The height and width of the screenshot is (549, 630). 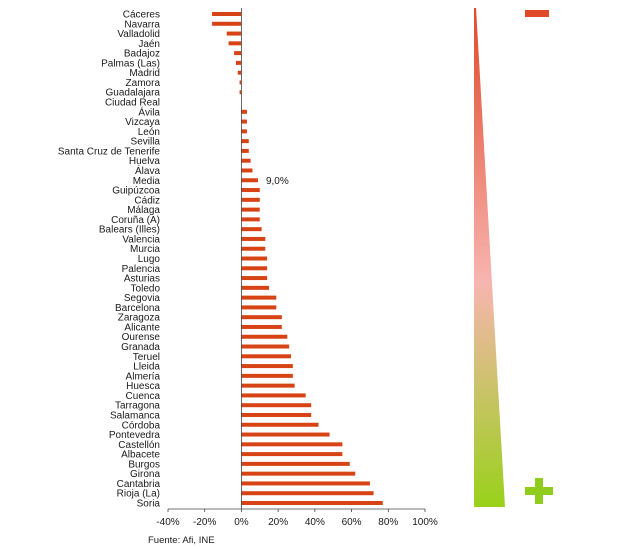 I want to click on category-label: Cantabria, so click(x=139, y=484).